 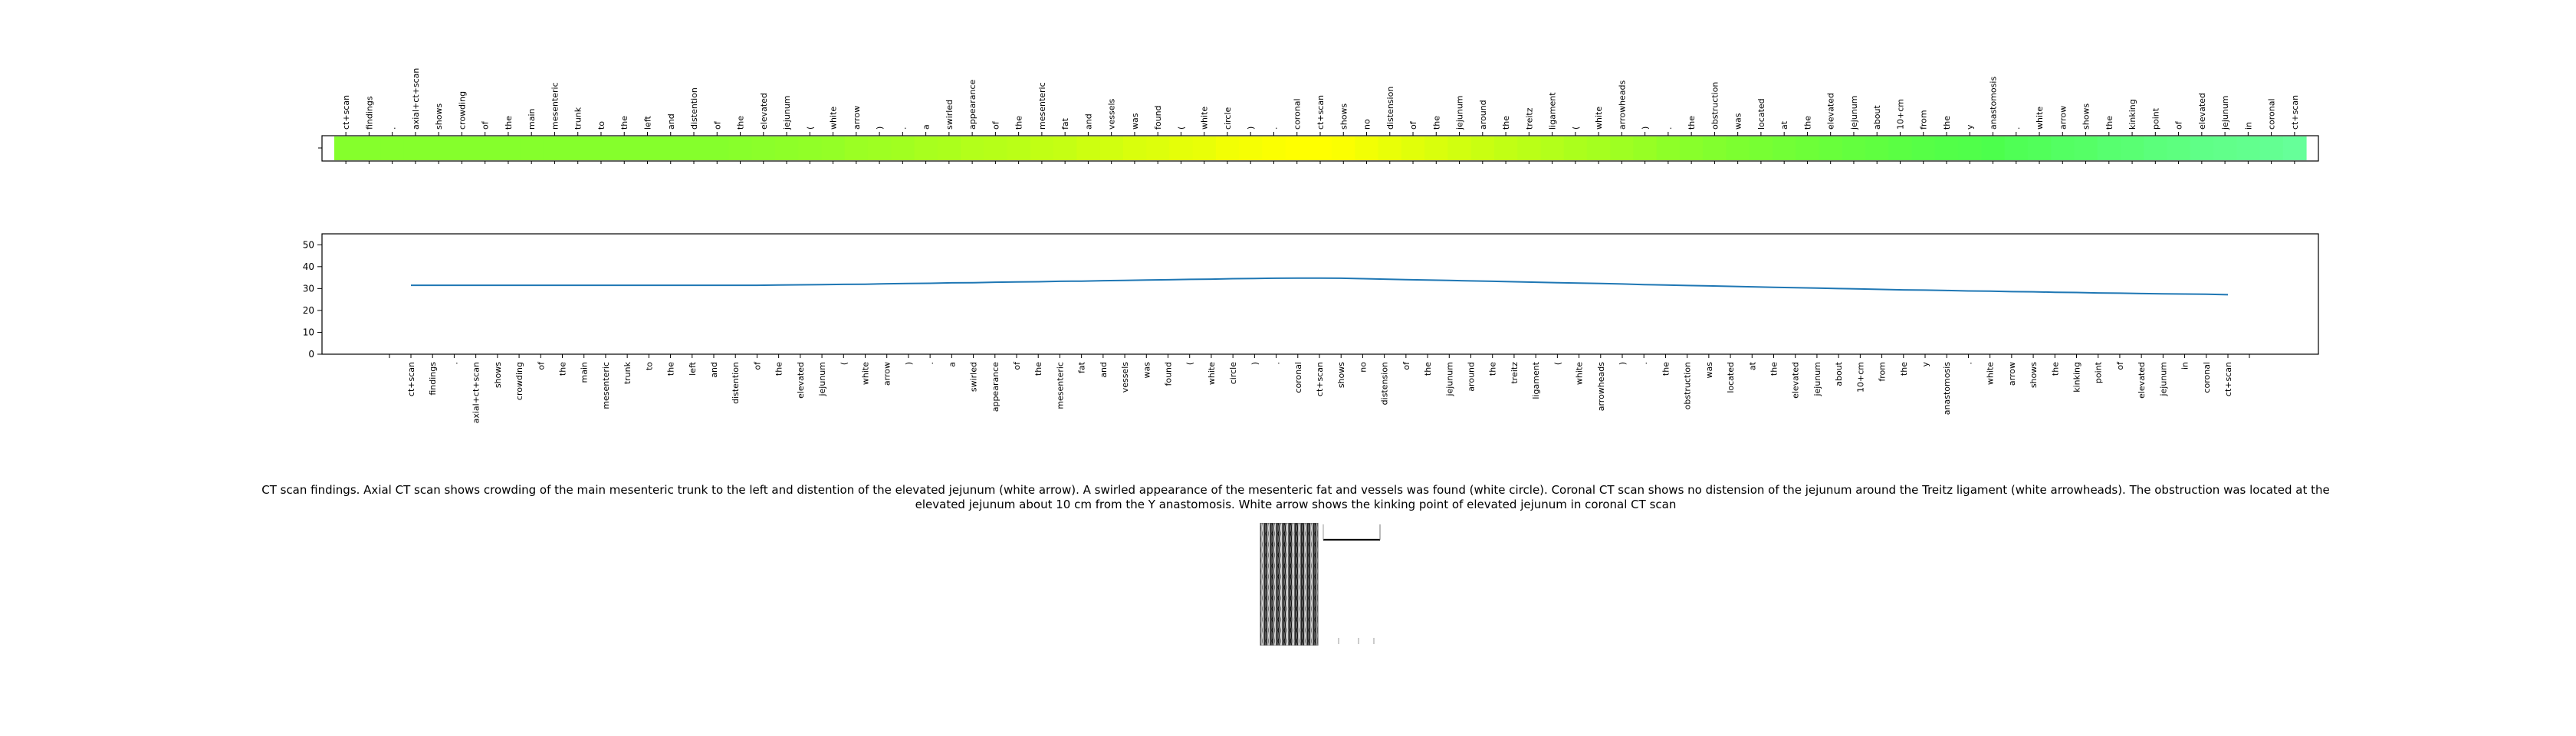 What do you see at coordinates (1385, 383) in the screenshot?
I see `x-tick-label: distension` at bounding box center [1385, 383].